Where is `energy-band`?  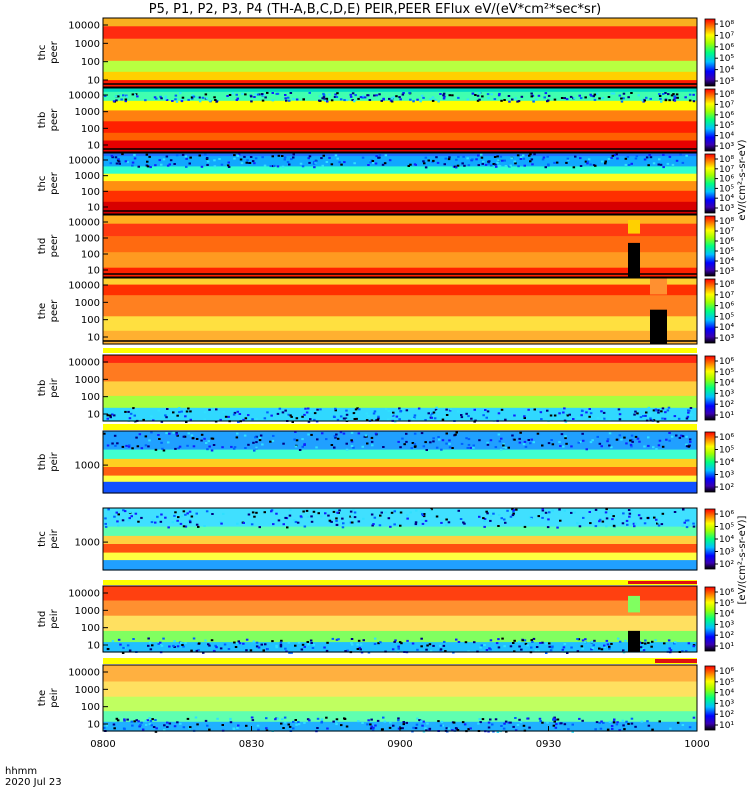
energy-band is located at coordinates (400, 146).